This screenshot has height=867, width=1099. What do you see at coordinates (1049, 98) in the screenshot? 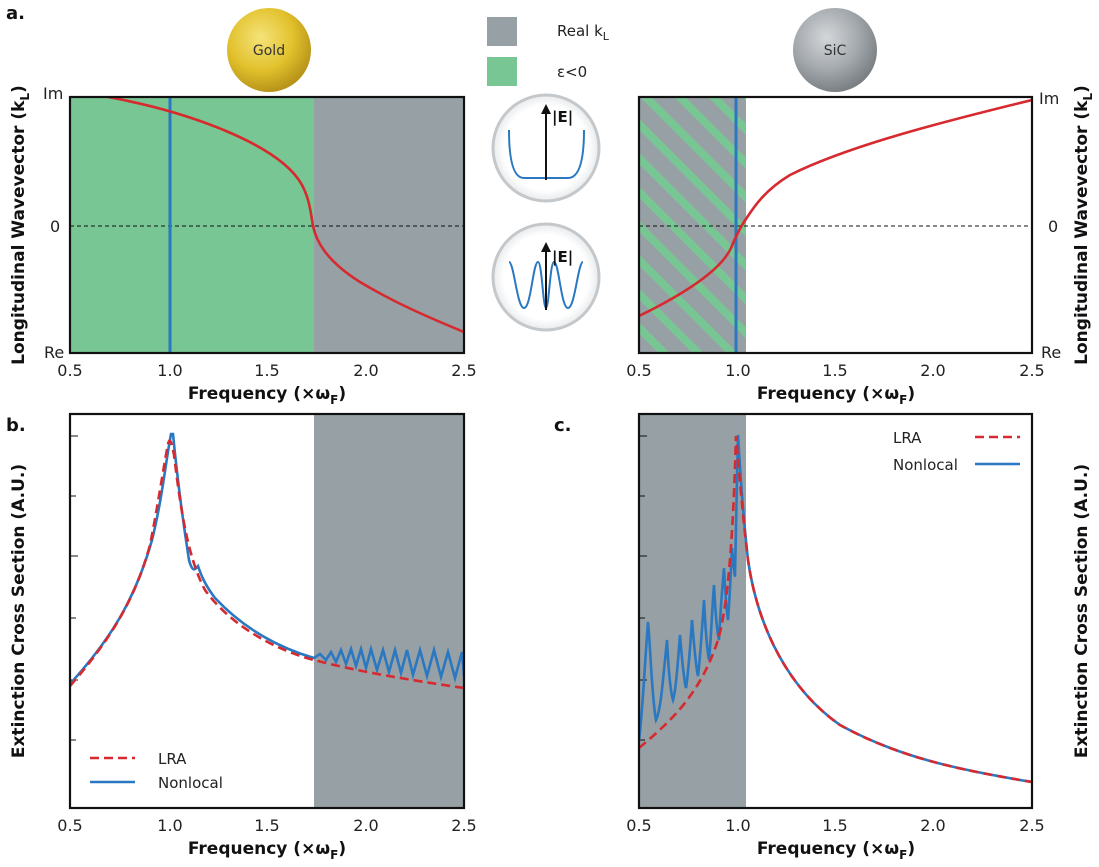
I see `ytick-im-sic: Im` at bounding box center [1049, 98].